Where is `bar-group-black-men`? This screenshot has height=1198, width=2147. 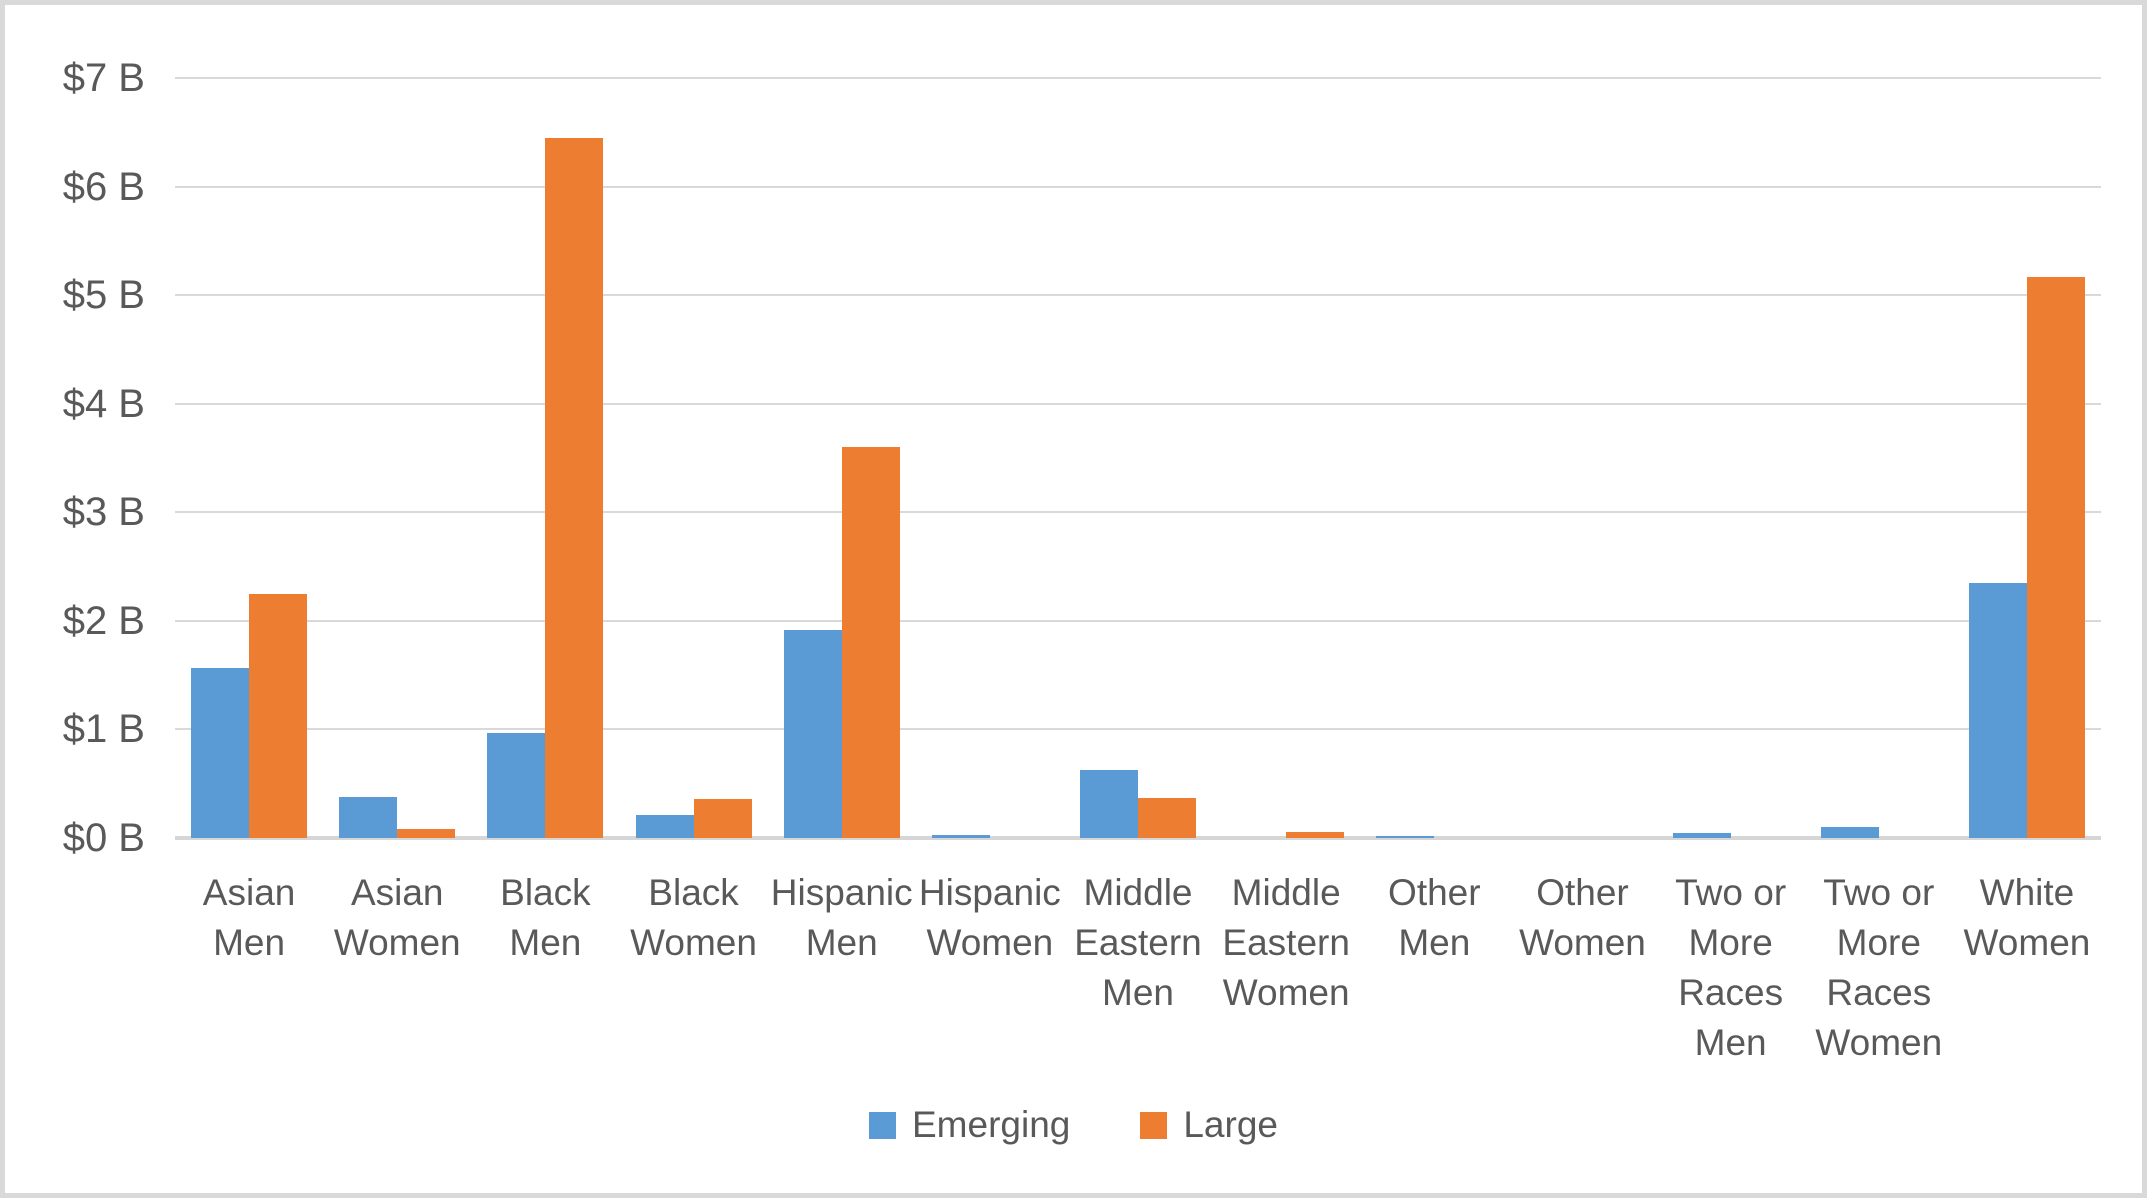
bar-group-black-men is located at coordinates (545, 458).